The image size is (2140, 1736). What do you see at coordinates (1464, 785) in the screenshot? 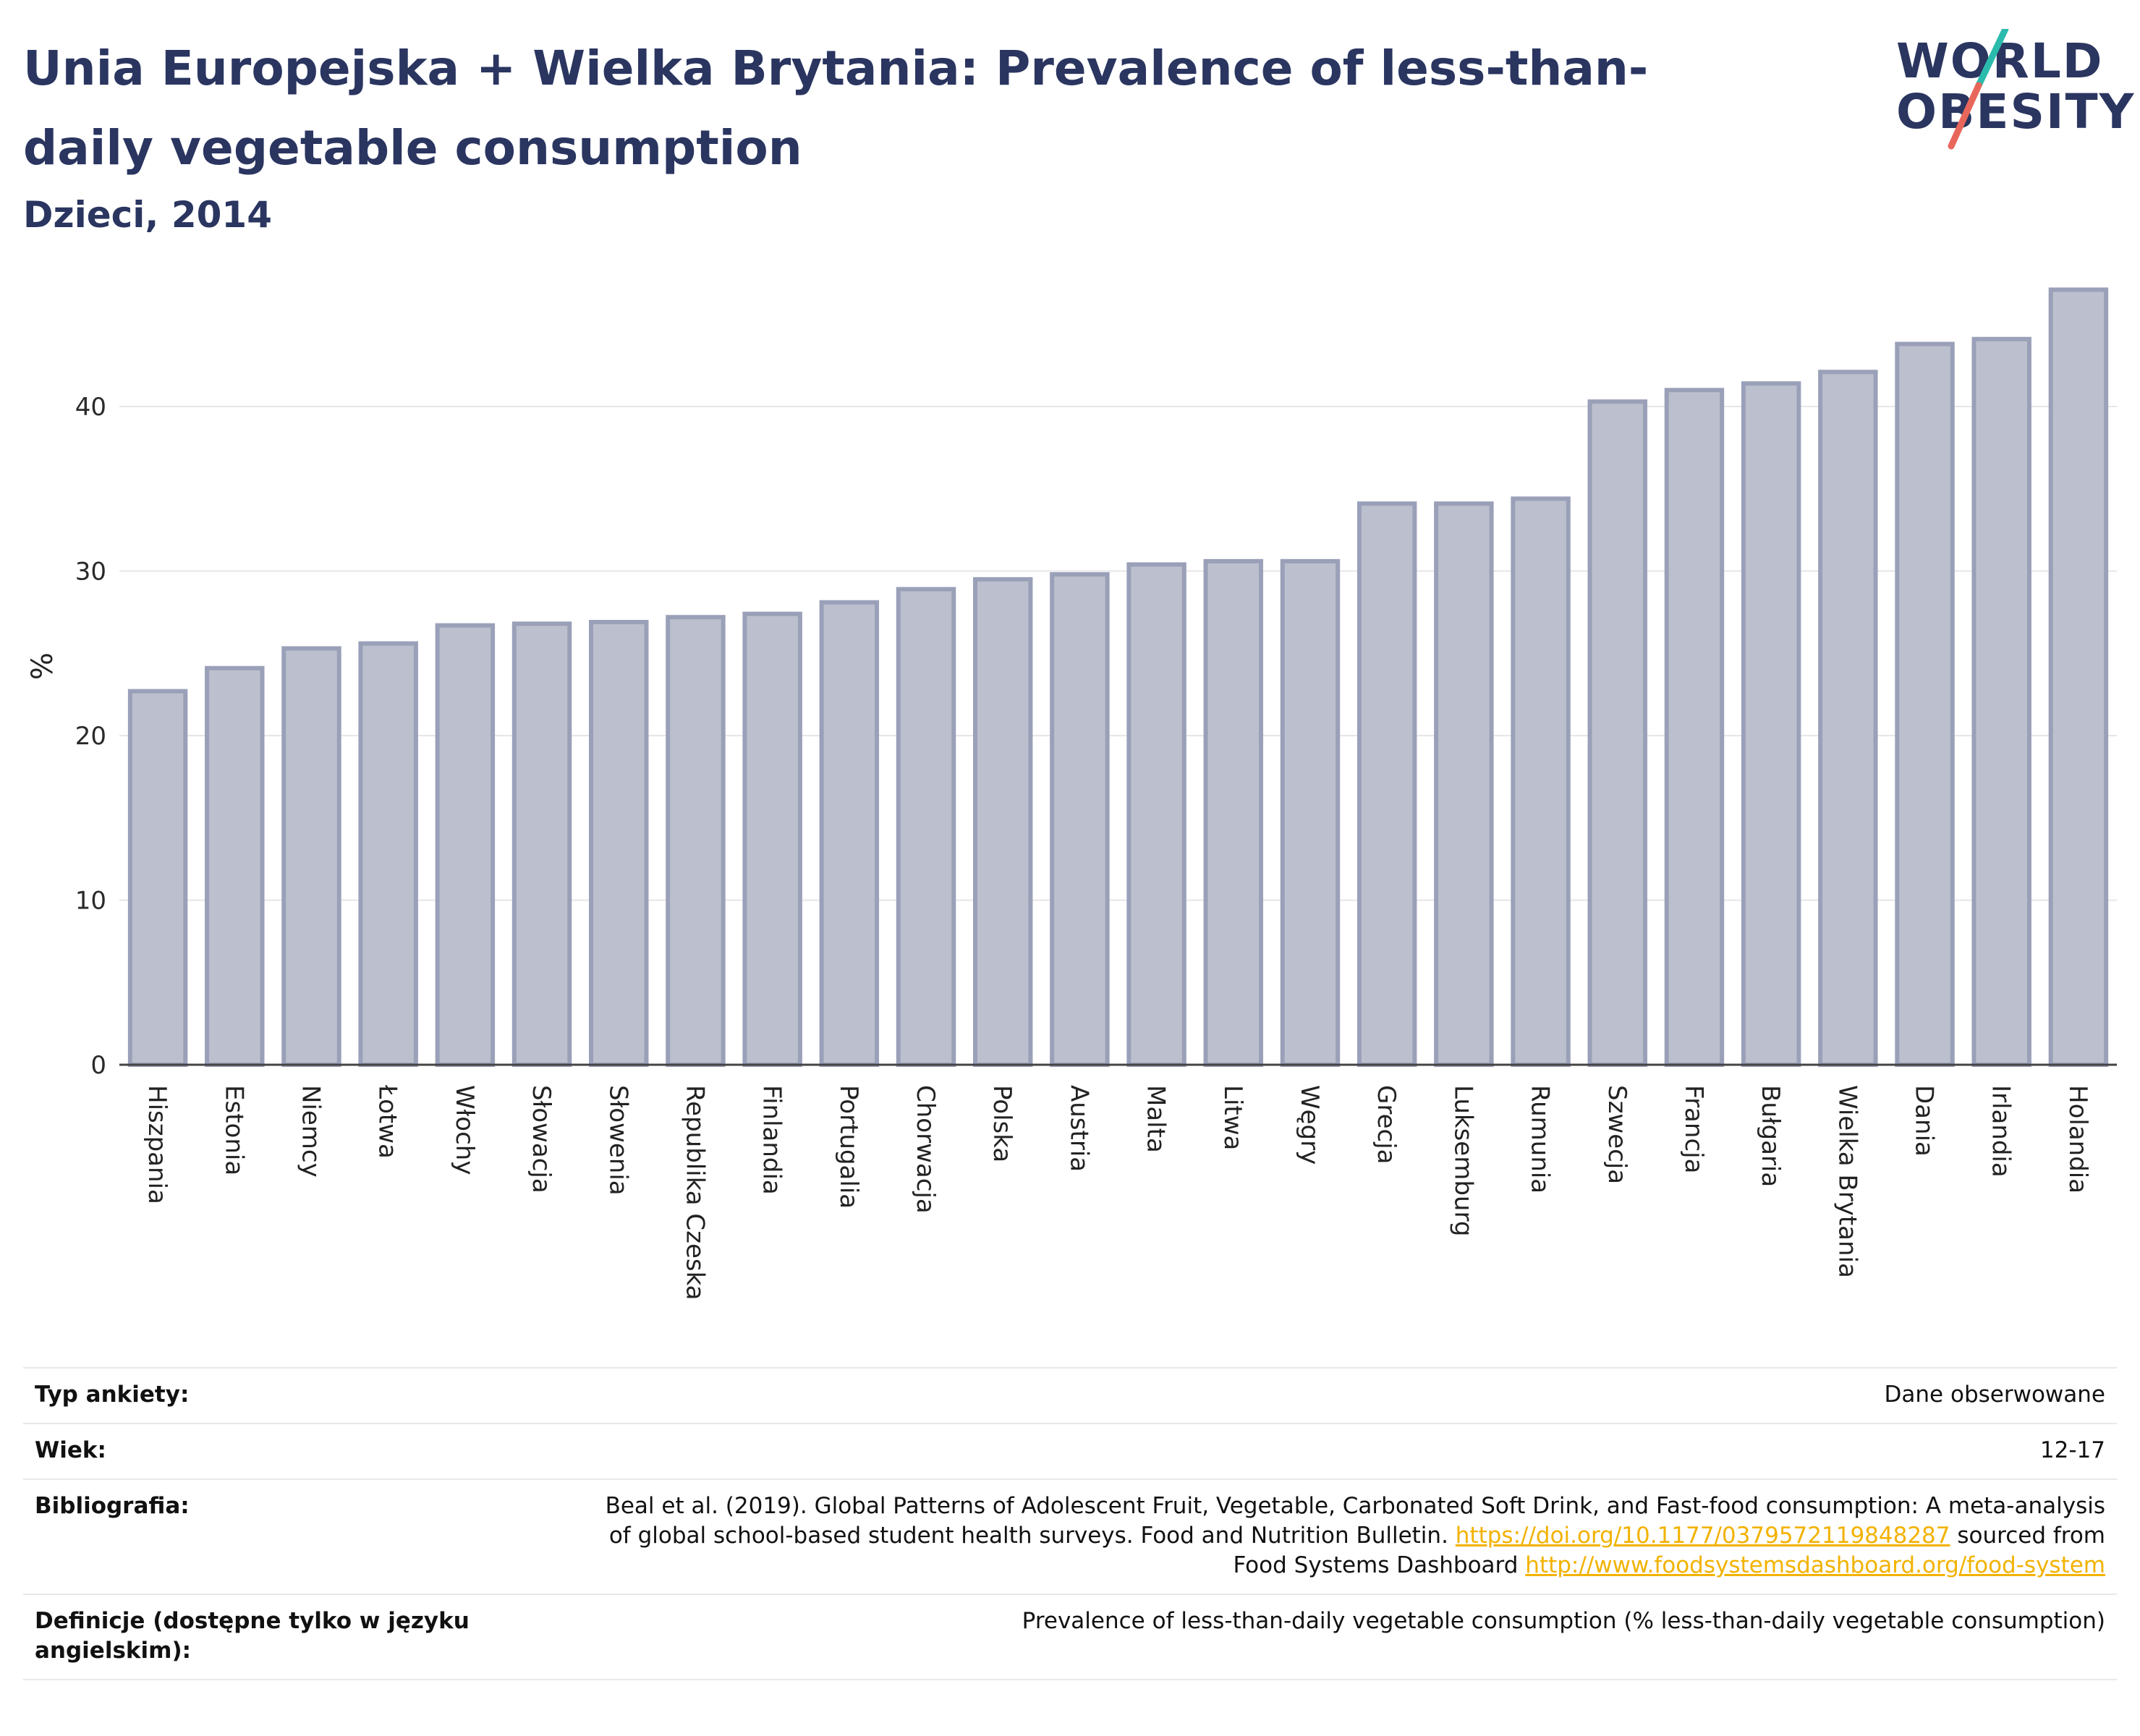
I see `bar-luksemburg` at bounding box center [1464, 785].